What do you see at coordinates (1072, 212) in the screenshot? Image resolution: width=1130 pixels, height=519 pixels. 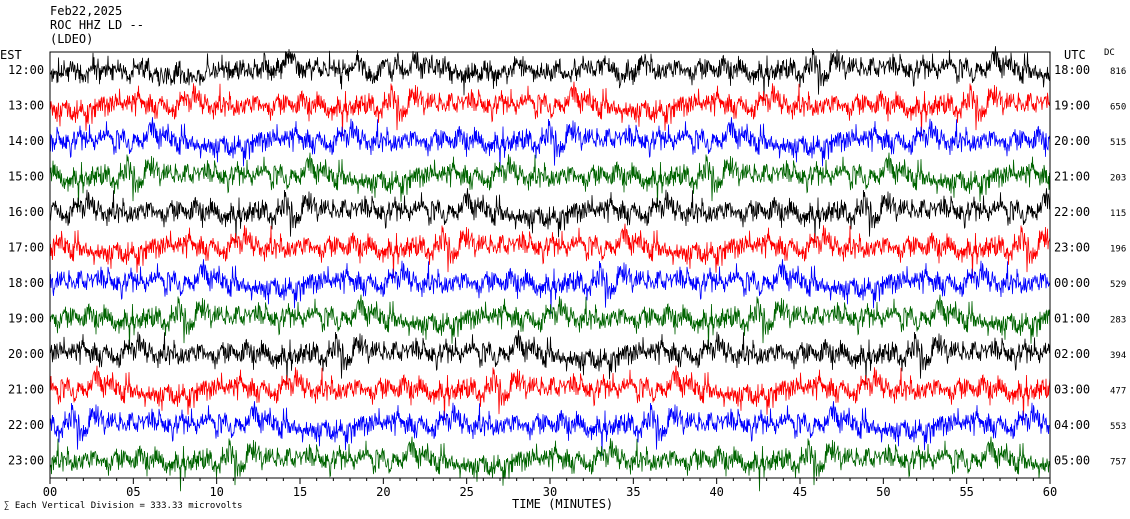 I see `row-utc-label: 22:00` at bounding box center [1072, 212].